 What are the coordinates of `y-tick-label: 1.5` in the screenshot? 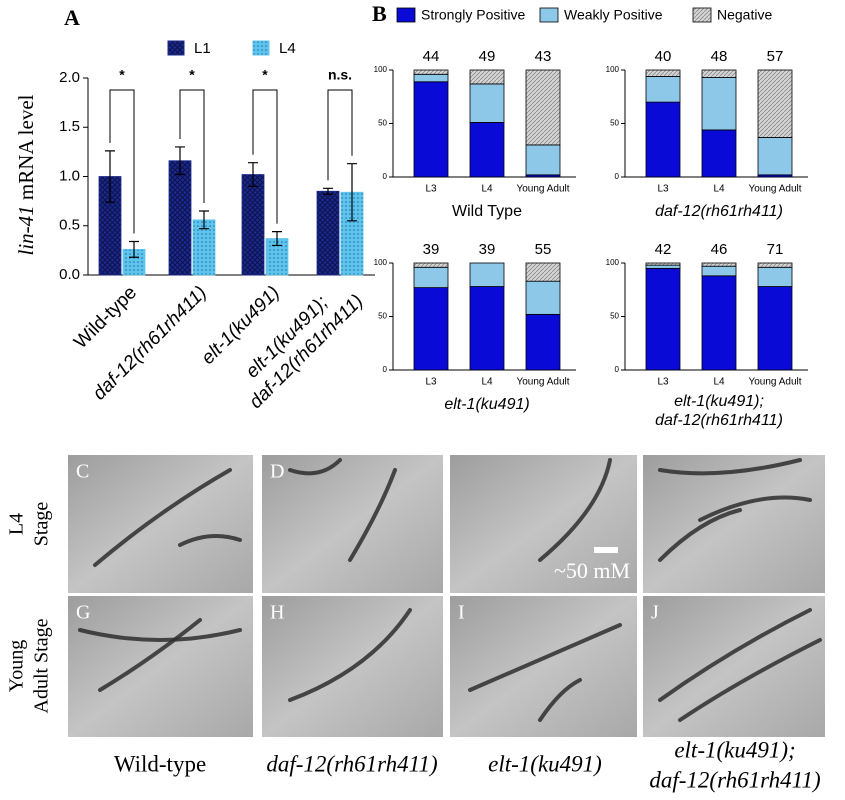 It's located at (69, 126).